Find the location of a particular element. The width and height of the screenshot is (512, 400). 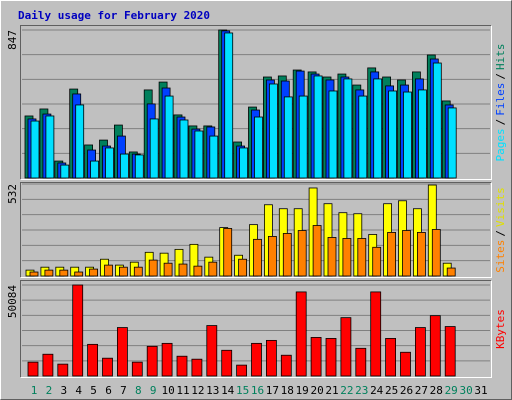

x-tick-label: 22 is located at coordinates (346, 390).